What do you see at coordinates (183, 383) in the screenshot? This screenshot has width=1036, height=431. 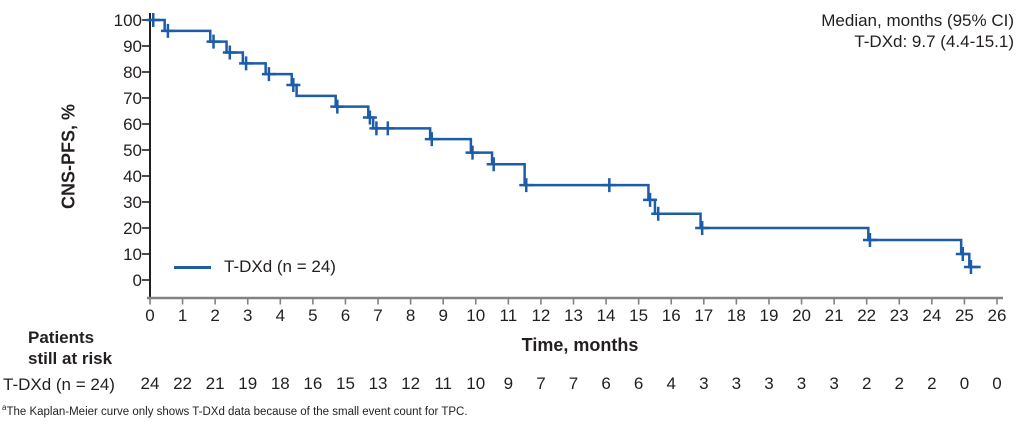 I see `at-risk-value: 22` at bounding box center [183, 383].